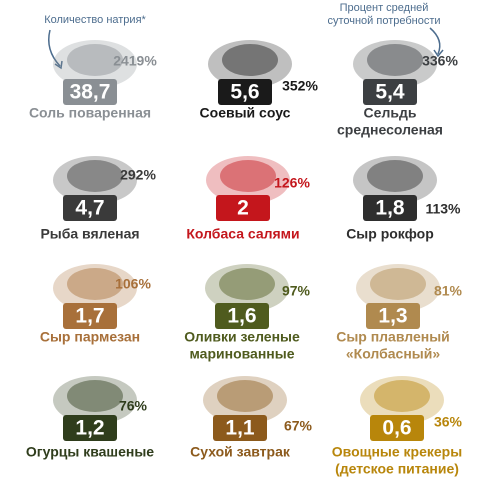  What do you see at coordinates (133, 406) in the screenshot?
I see `percent: 76%` at bounding box center [133, 406].